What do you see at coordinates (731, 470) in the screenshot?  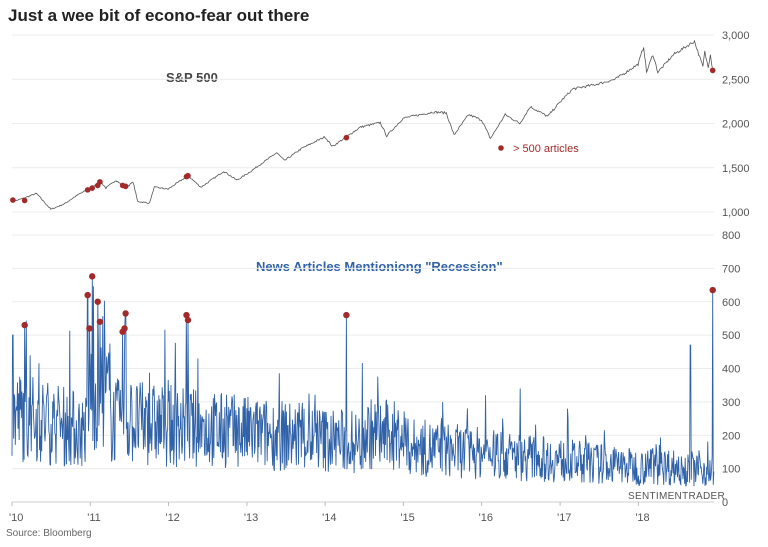 I see `news-y-tick-label: 100` at bounding box center [731, 470].